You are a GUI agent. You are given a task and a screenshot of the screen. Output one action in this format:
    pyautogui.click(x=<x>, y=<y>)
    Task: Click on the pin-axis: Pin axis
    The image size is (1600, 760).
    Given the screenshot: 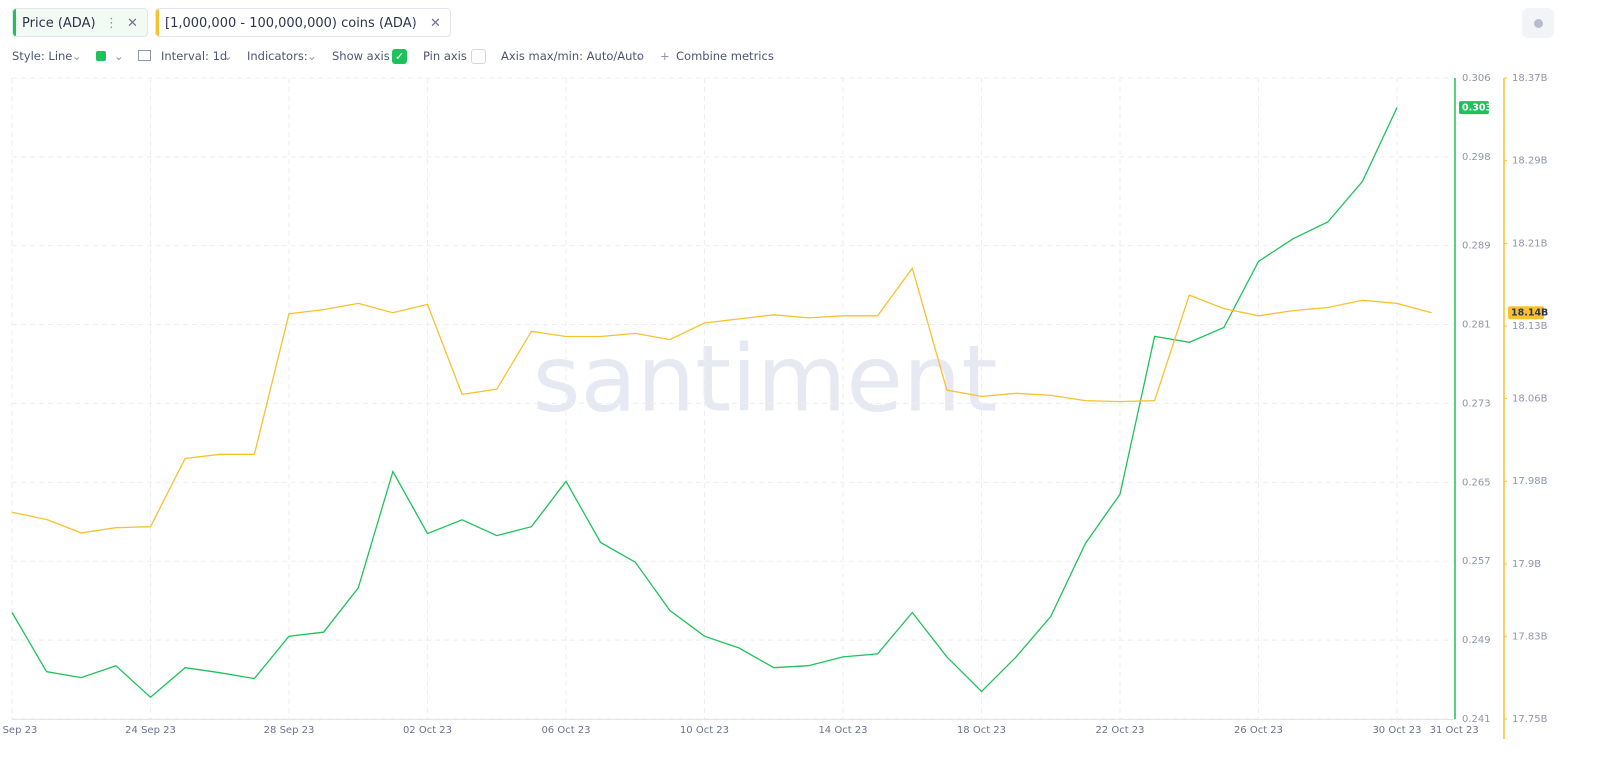 What is the action you would take?
    pyautogui.click(x=445, y=56)
    